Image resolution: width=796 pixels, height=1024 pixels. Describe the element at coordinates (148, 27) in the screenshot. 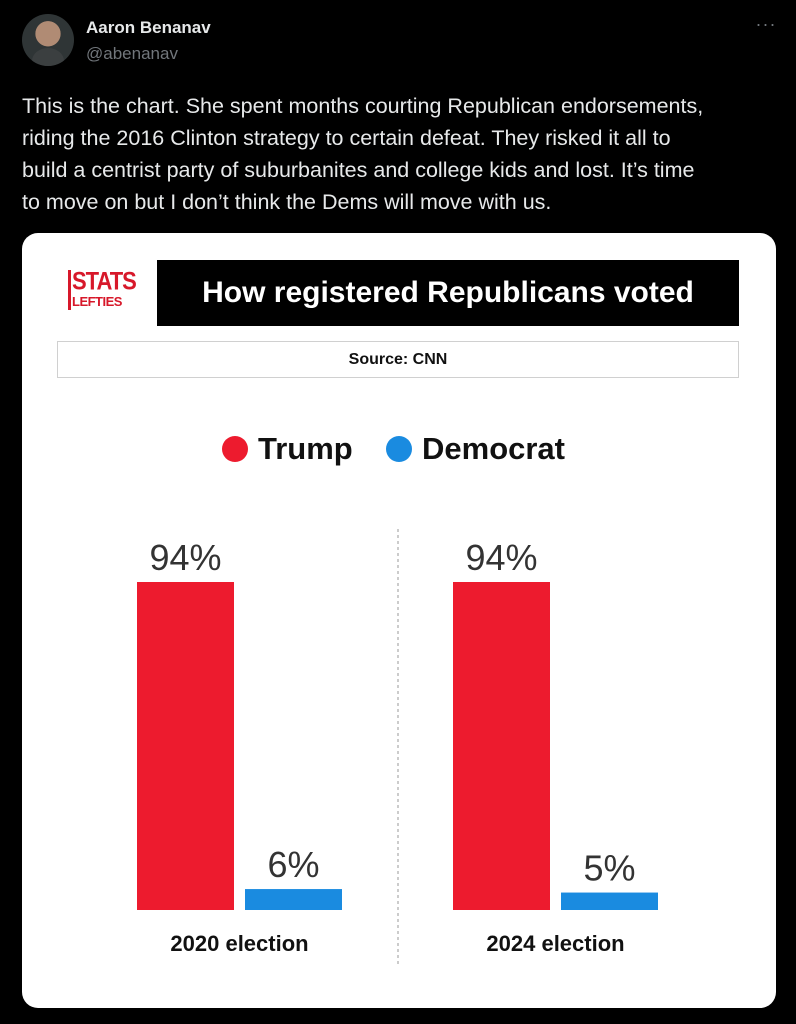

I see `author-name: Aaron Benanav` at that location.